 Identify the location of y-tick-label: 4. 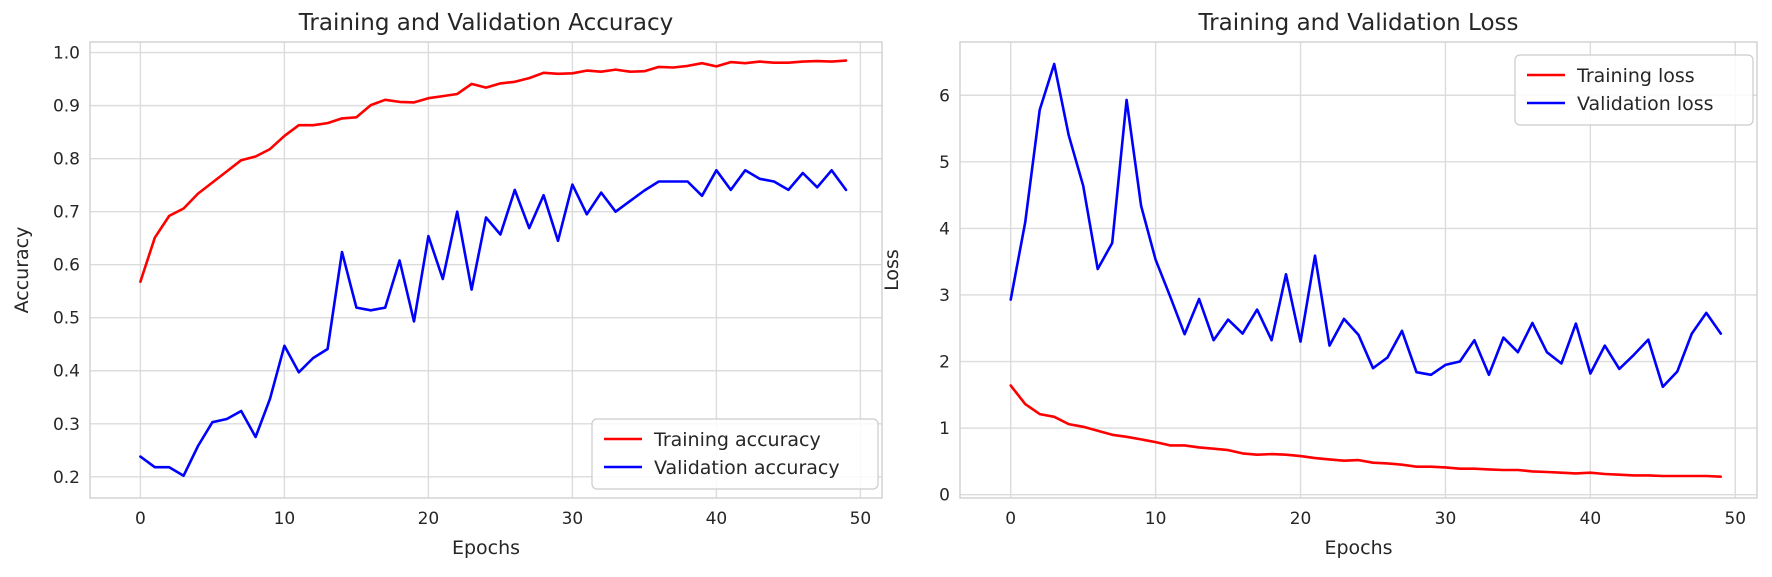
(944, 229).